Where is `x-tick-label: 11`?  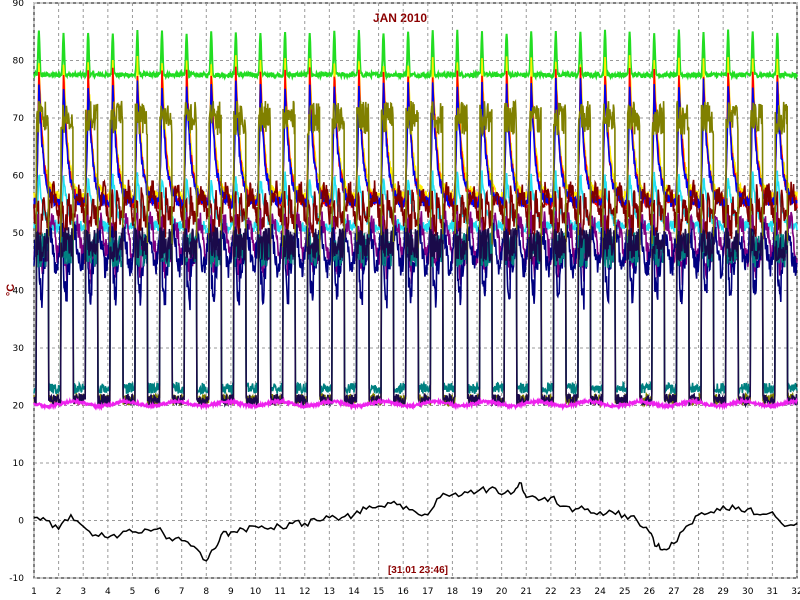
x-tick-label: 11 is located at coordinates (279, 592).